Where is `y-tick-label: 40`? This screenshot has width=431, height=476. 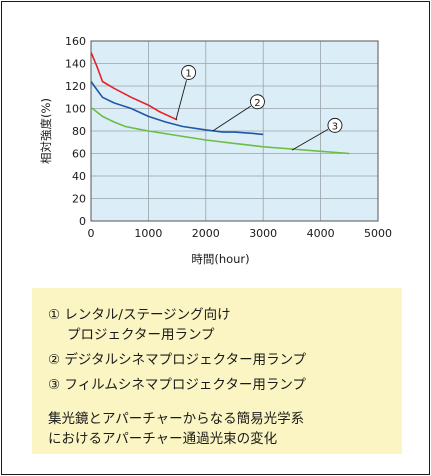 y-tick-label: 40 is located at coordinates (79, 176).